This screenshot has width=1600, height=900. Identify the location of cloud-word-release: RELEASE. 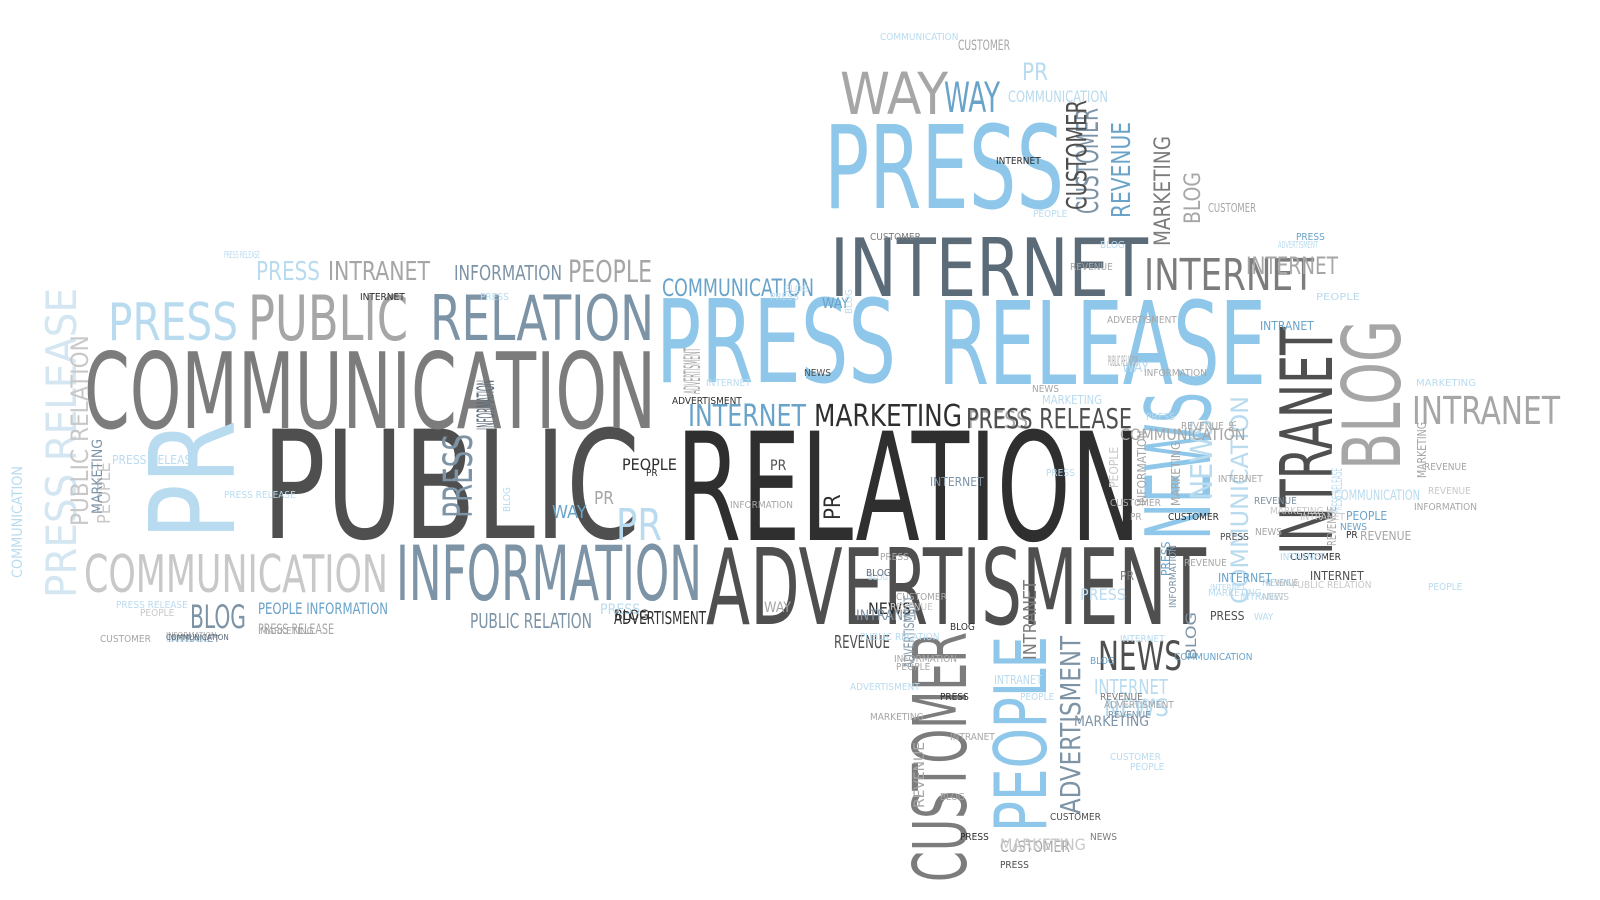
(1102, 345).